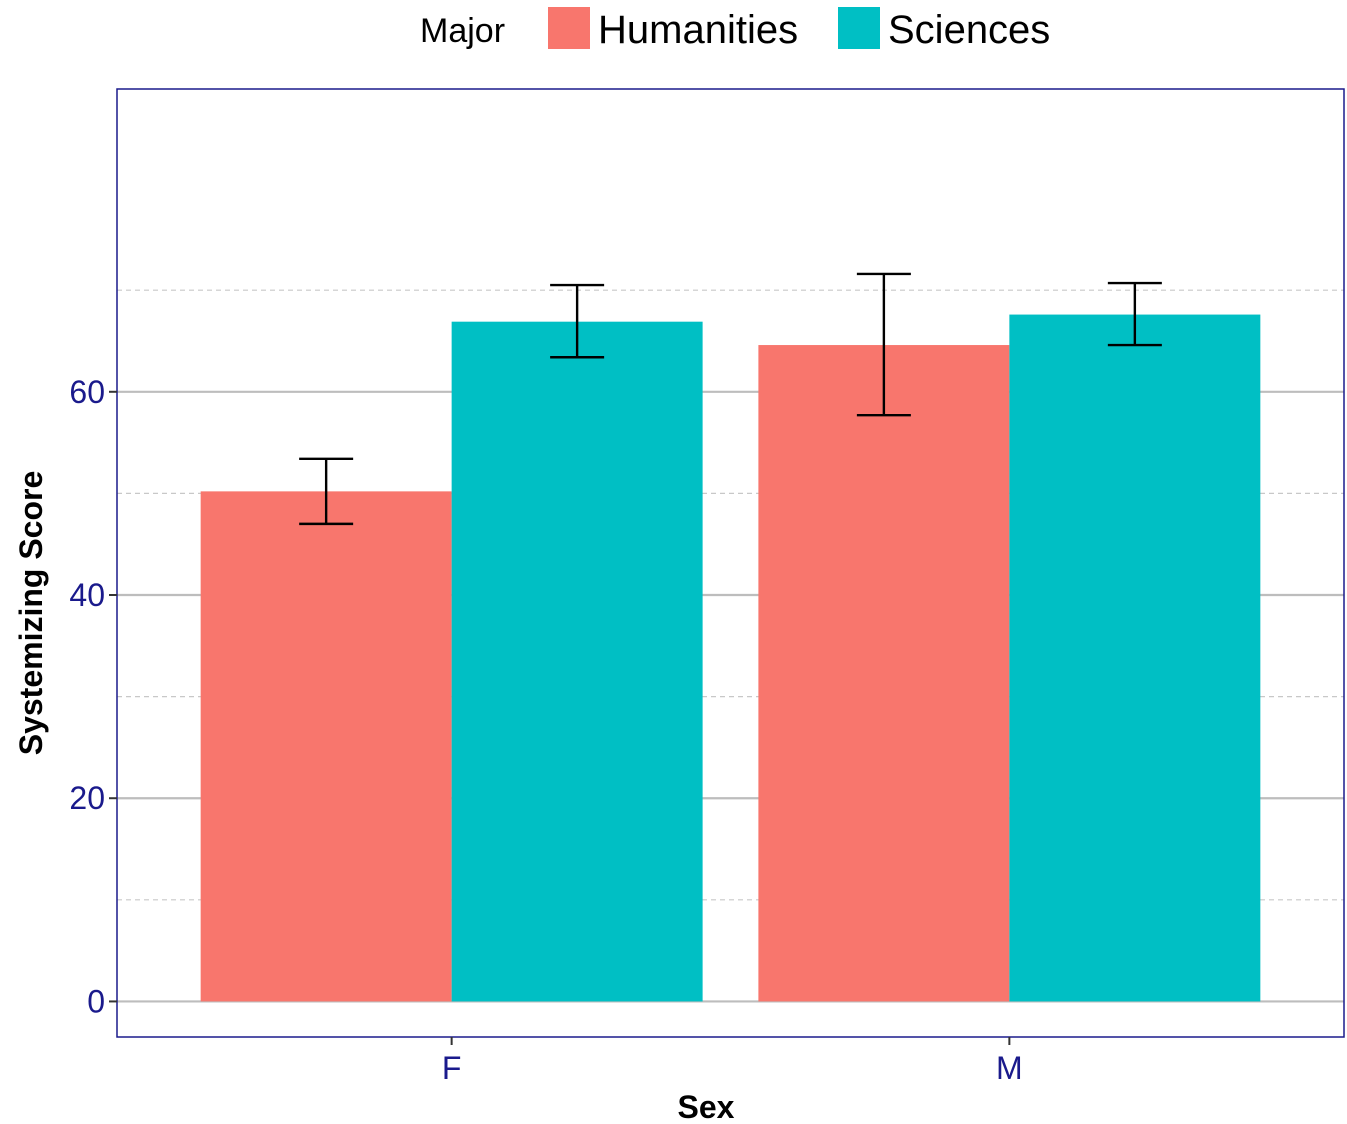  I want to click on legend-key-humanities, so click(569, 28).